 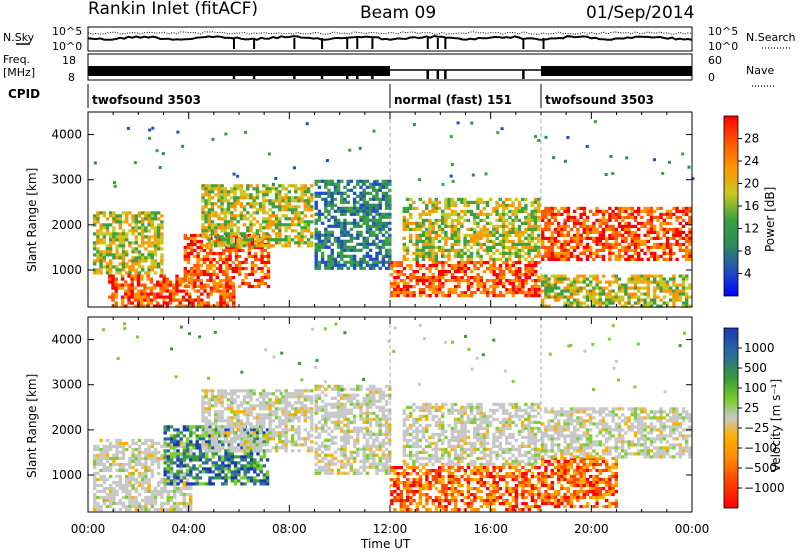 What do you see at coordinates (748, 274) in the screenshot?
I see `colorbar-tick-label: 4` at bounding box center [748, 274].